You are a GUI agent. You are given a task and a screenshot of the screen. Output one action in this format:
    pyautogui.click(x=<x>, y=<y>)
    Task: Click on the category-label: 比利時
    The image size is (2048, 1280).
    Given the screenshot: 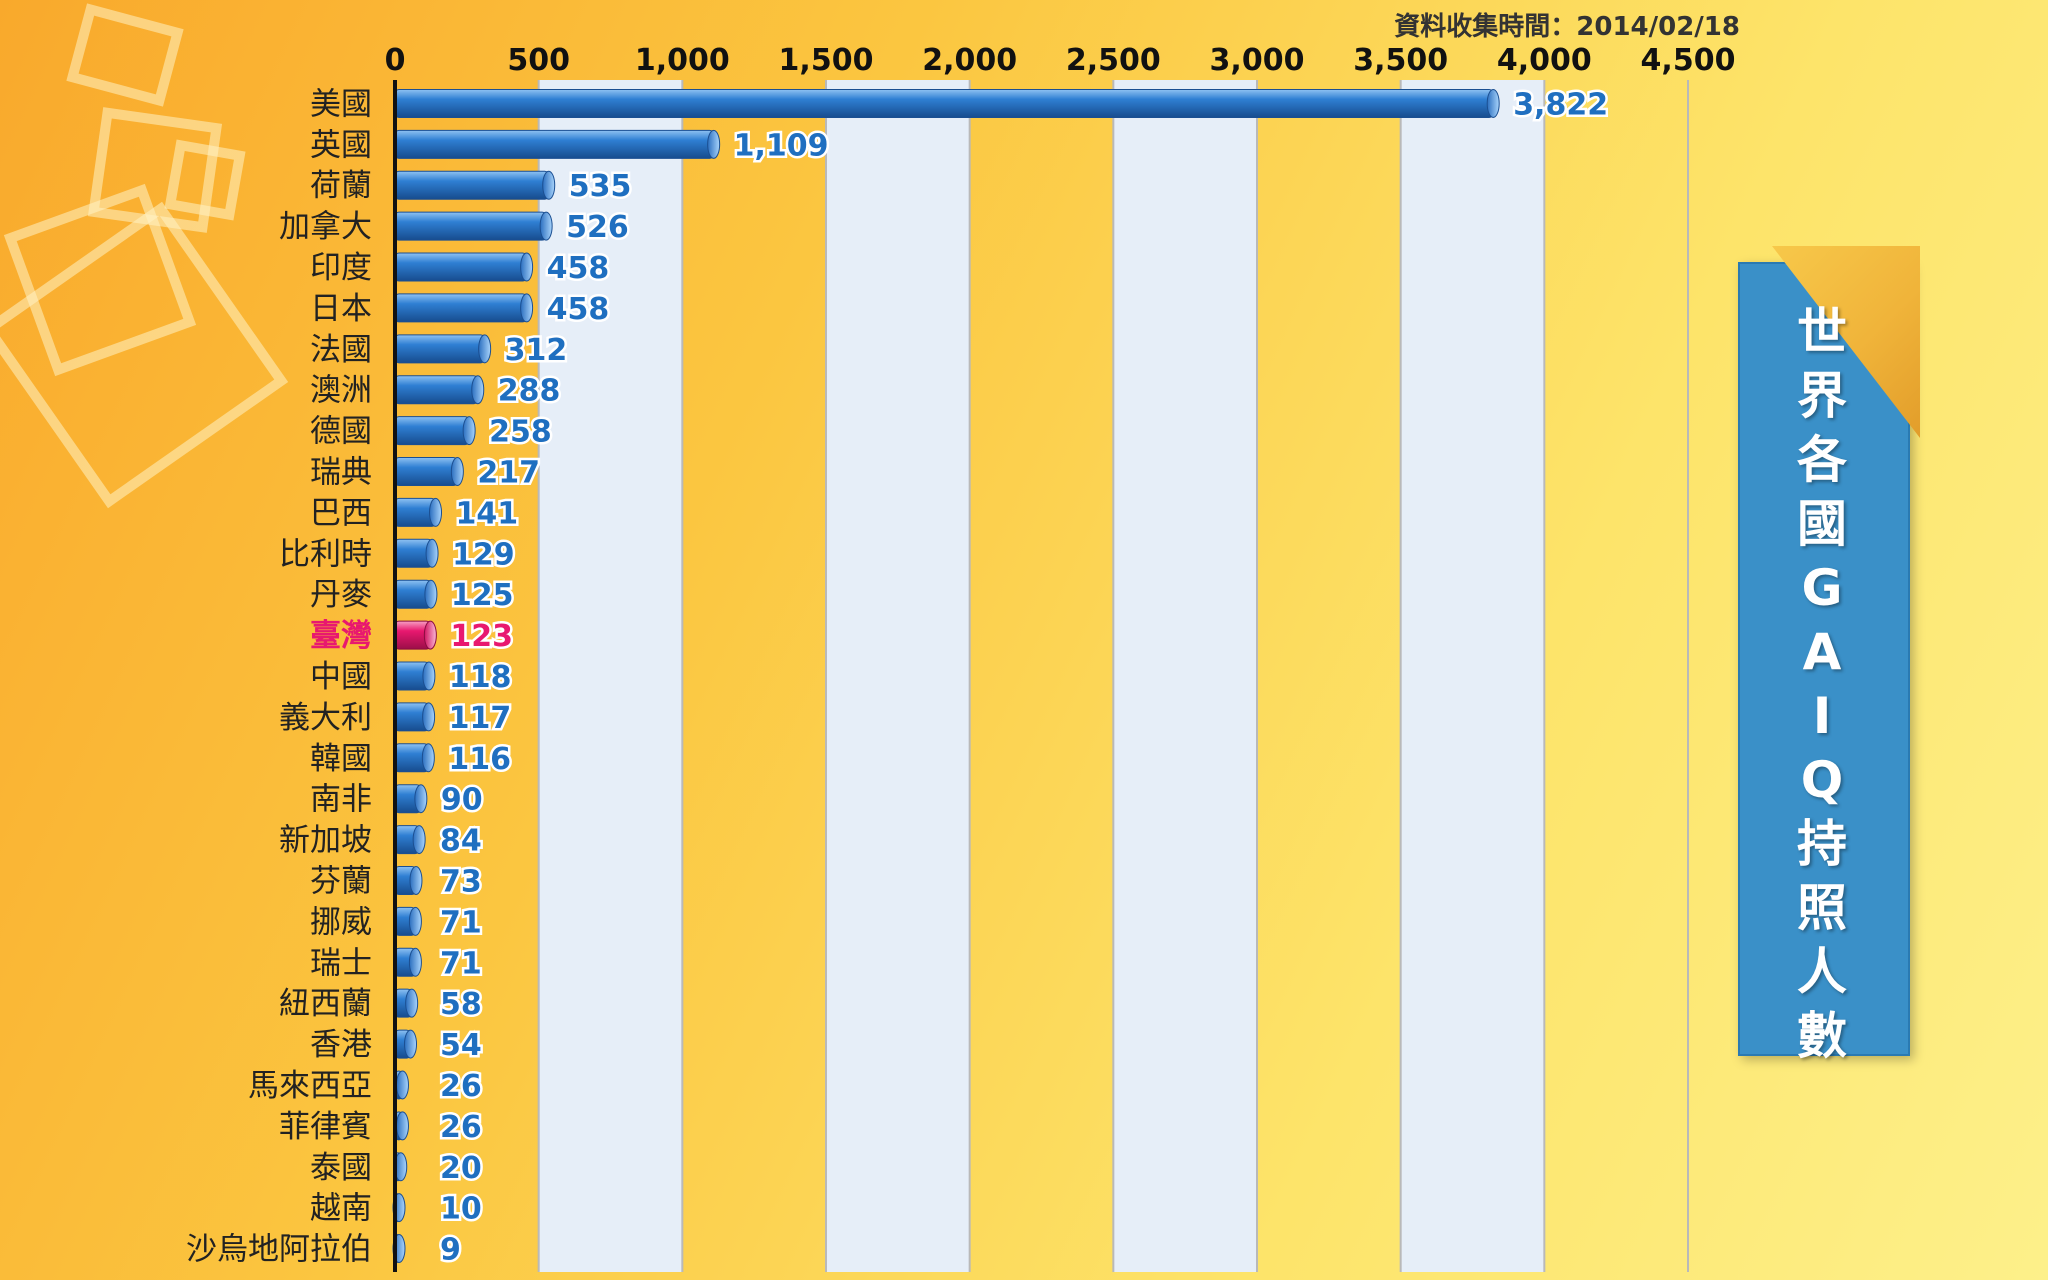 What is the action you would take?
    pyautogui.click(x=325, y=554)
    